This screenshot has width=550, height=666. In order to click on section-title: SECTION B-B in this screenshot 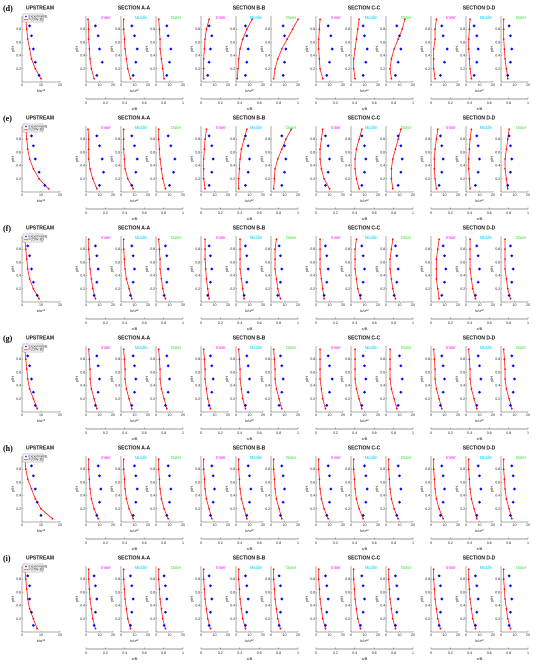, I will do `click(249, 228)`.